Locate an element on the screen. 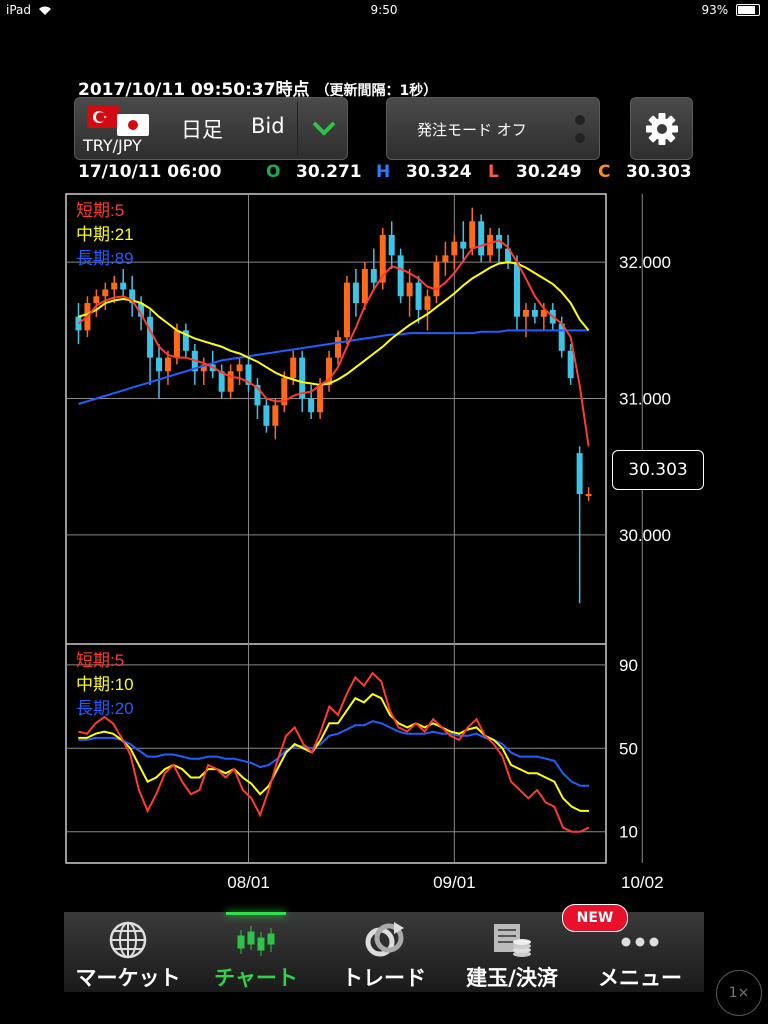  tab-market-label: マーケット is located at coordinates (128, 978).